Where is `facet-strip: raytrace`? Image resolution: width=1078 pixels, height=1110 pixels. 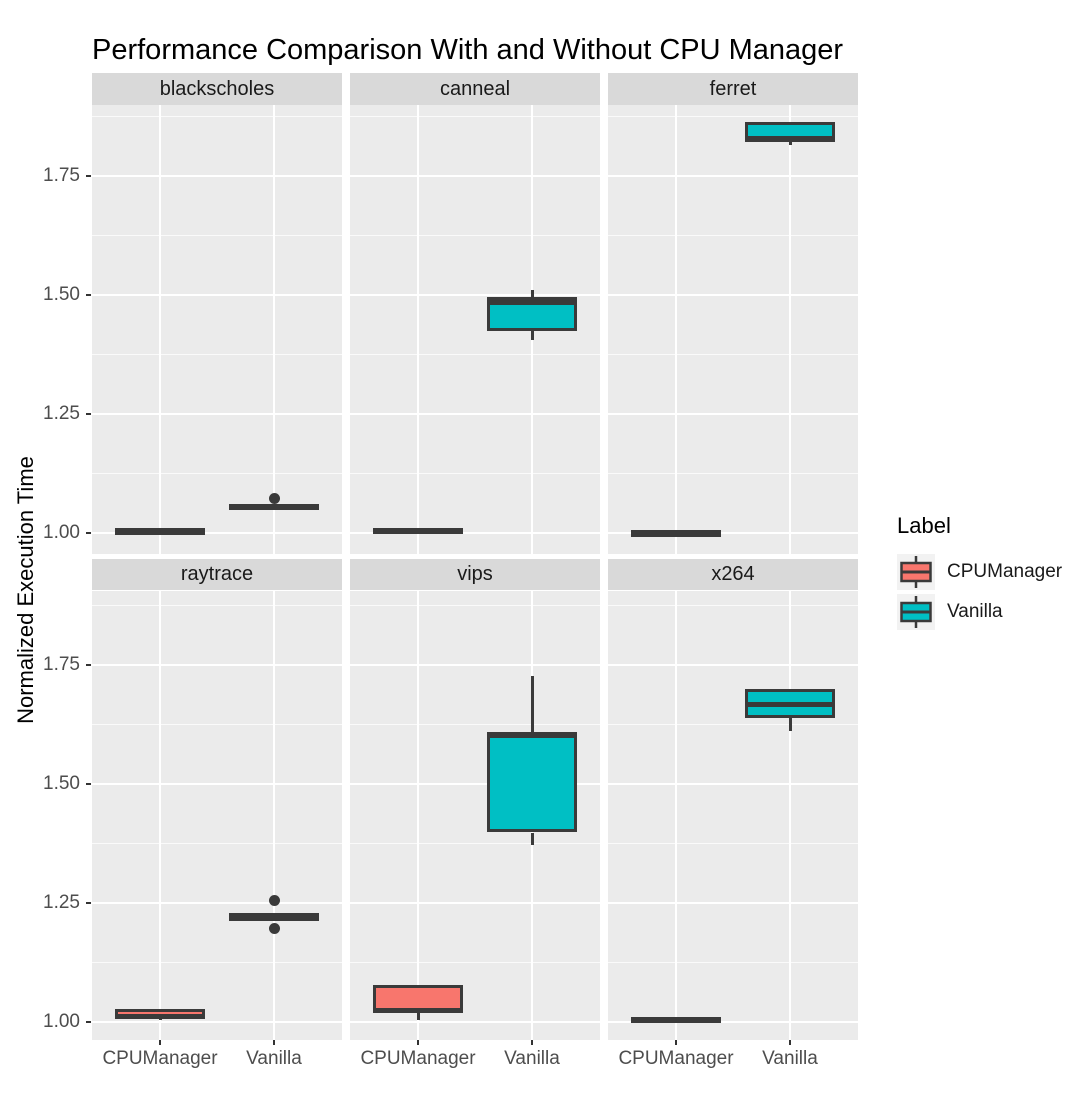 facet-strip: raytrace is located at coordinates (217, 574).